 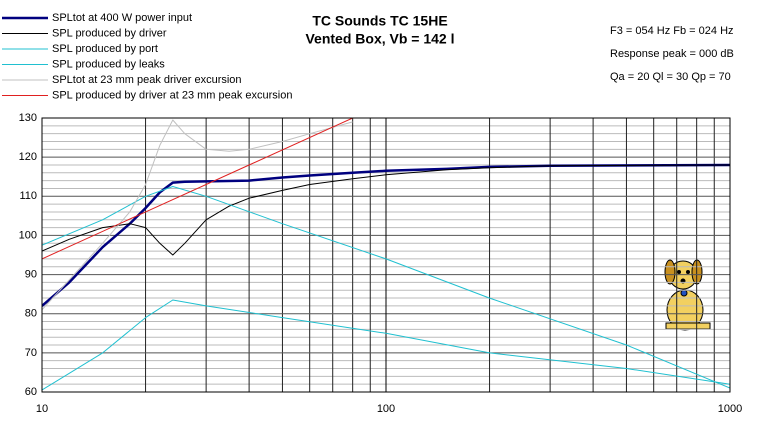 I want to click on dog-icon, so click(x=687, y=295).